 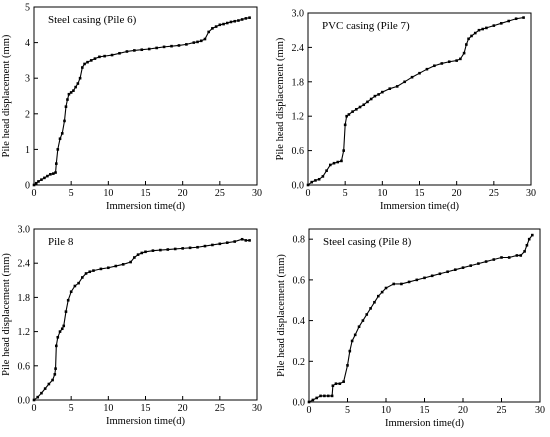 What do you see at coordinates (27, 79) in the screenshot?
I see `y-tick-label: 3` at bounding box center [27, 79].